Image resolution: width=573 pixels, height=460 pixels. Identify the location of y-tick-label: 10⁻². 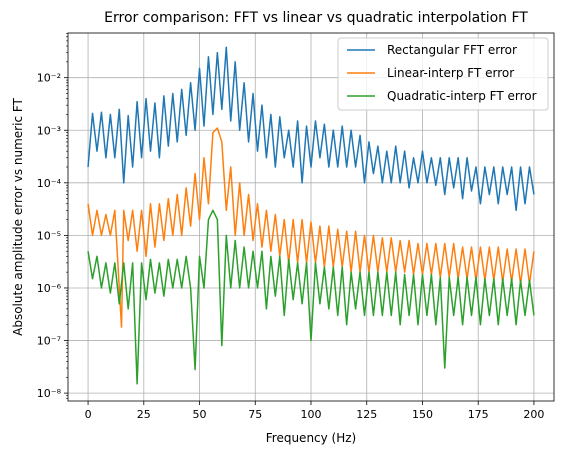
(49, 78).